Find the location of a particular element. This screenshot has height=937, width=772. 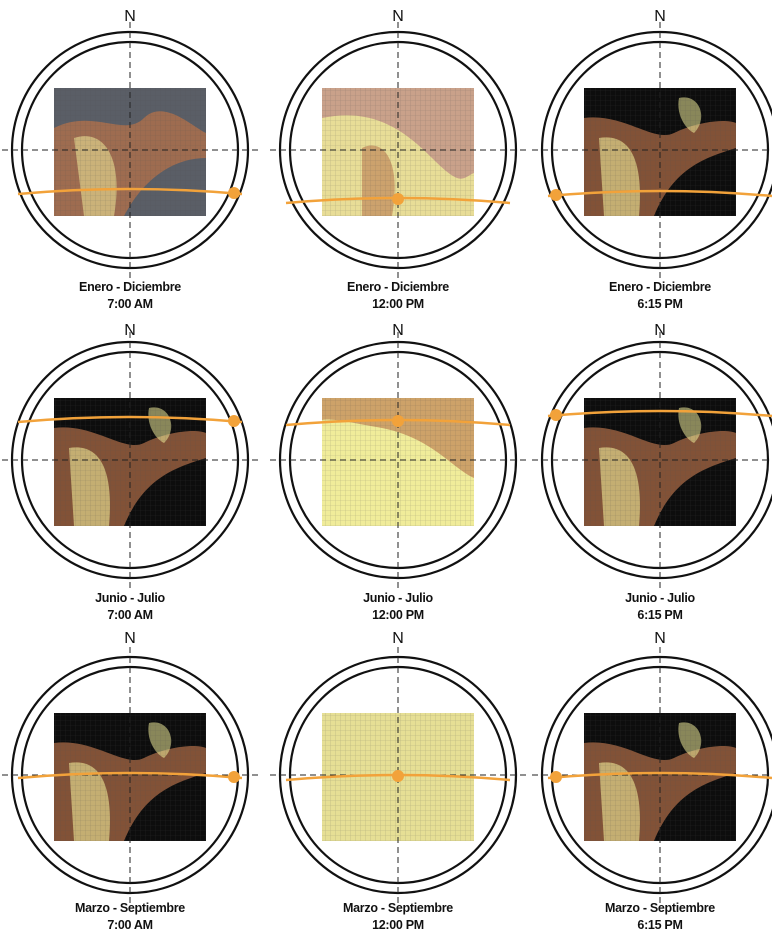

panel-caption: Enero - Diciembre 6:15 PM is located at coordinates (660, 296).